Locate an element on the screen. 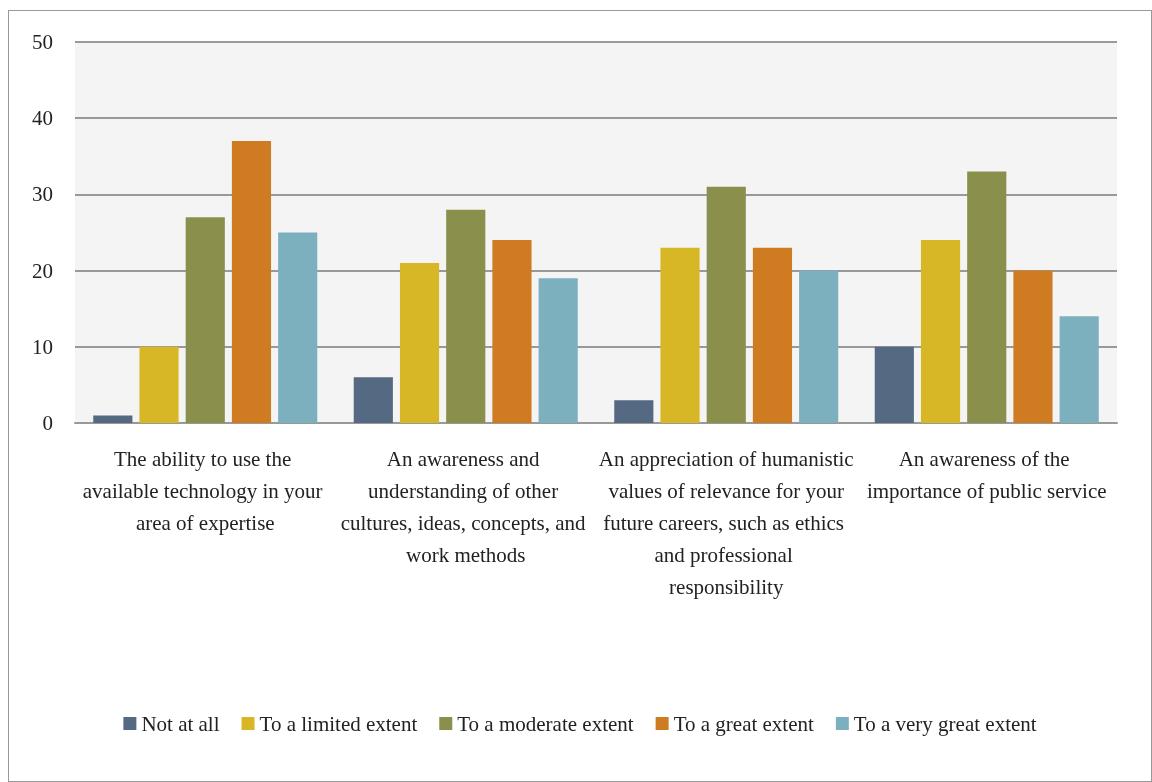 The width and height of the screenshot is (1152, 782). y-tick-label: 40 is located at coordinates (42, 118).